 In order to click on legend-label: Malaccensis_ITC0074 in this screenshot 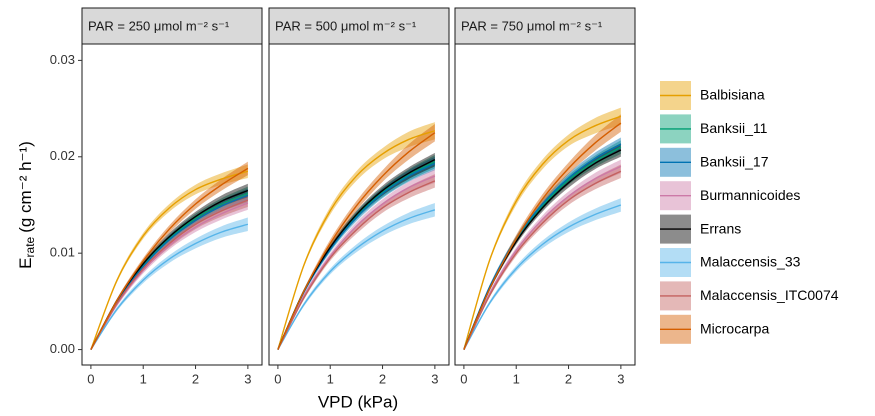, I will do `click(769, 295)`.